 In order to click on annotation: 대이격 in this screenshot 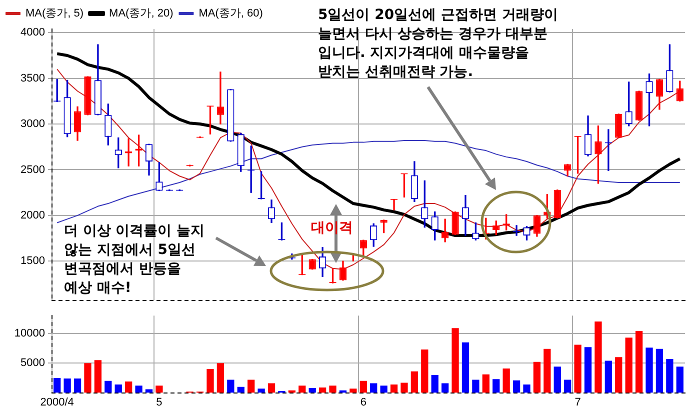, I will do `click(332, 228)`.